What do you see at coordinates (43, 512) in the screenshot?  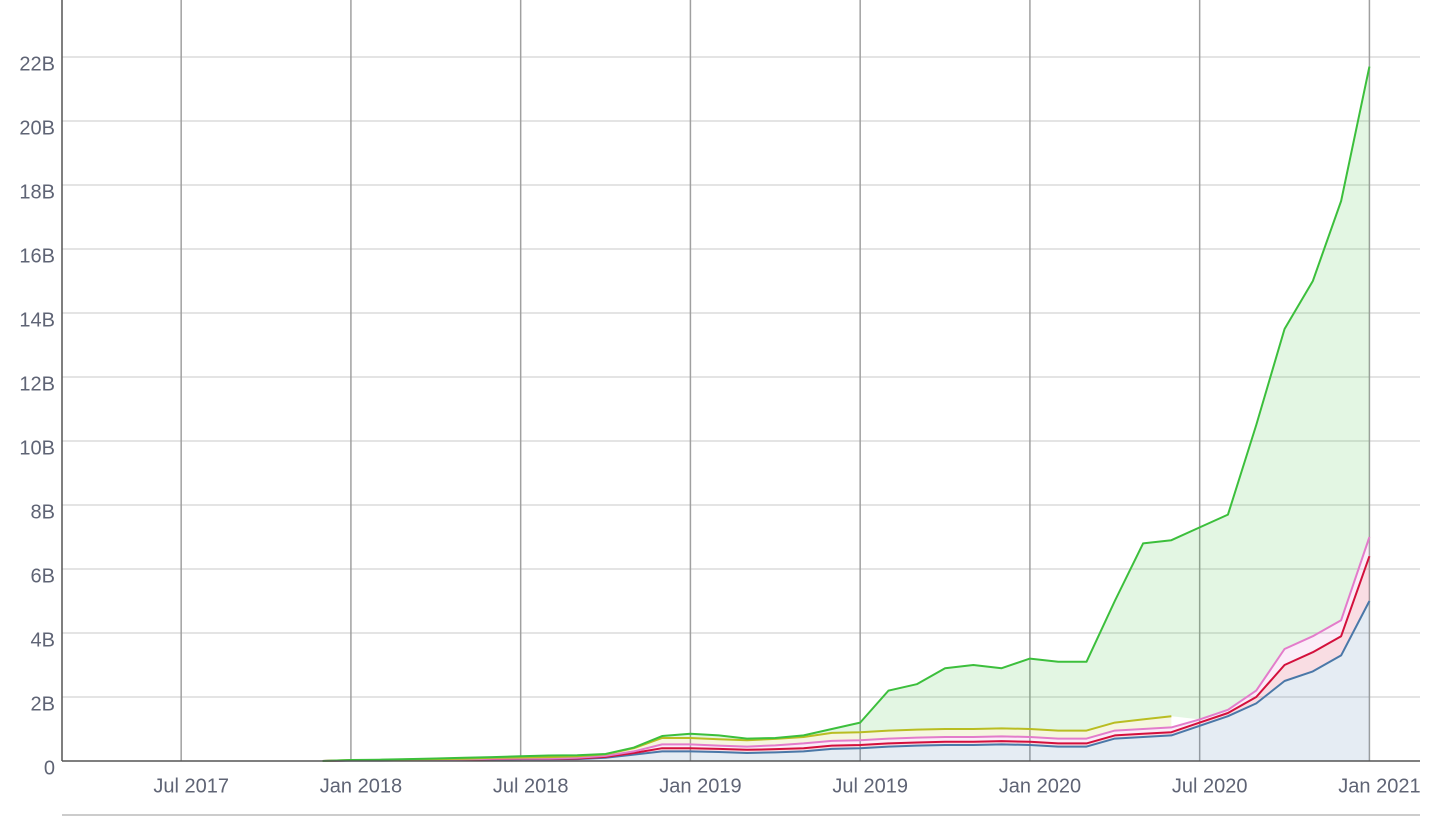 I see `y-tick-label: 8B` at bounding box center [43, 512].